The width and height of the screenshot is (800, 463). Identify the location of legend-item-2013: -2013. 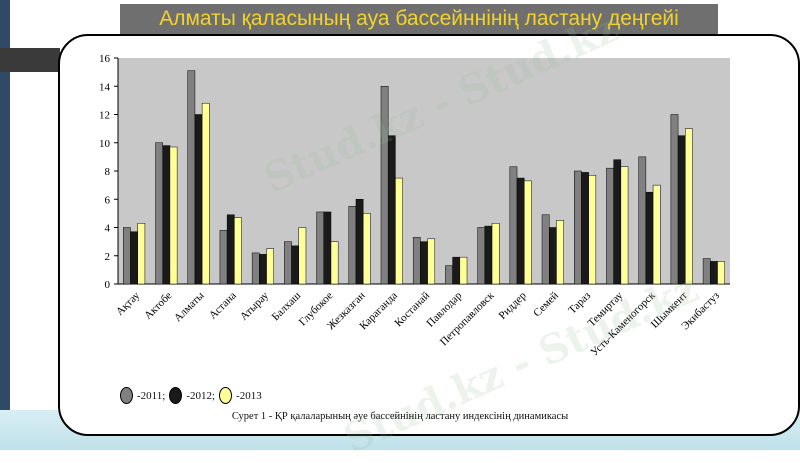
(240, 395).